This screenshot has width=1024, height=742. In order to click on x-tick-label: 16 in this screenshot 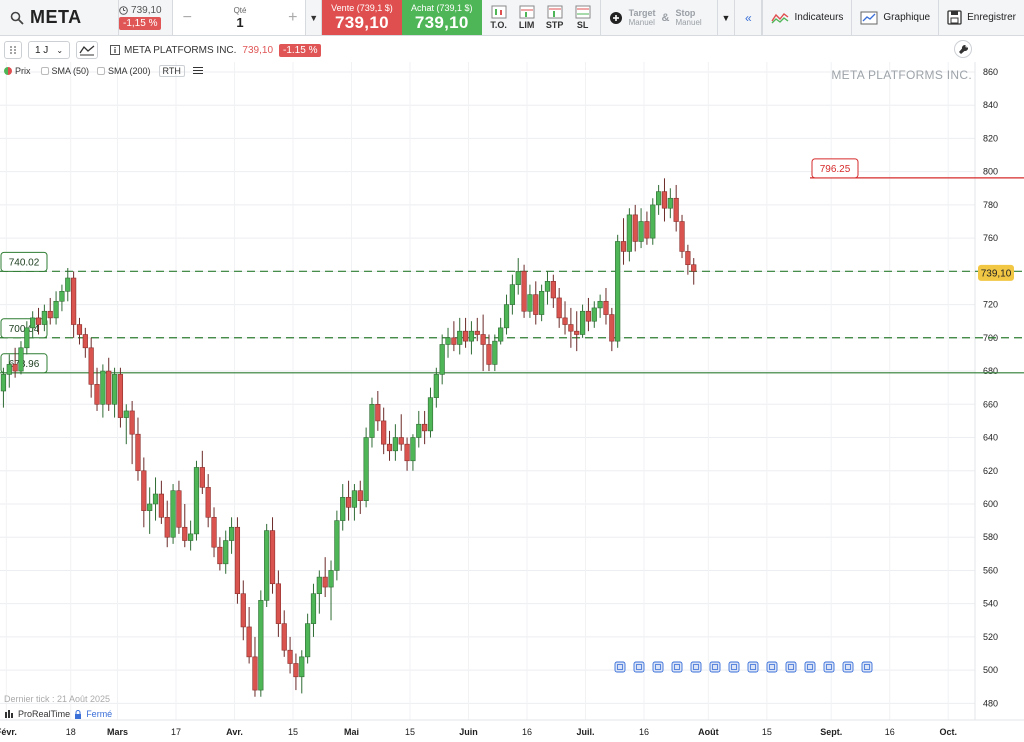, I will do `click(527, 732)`.